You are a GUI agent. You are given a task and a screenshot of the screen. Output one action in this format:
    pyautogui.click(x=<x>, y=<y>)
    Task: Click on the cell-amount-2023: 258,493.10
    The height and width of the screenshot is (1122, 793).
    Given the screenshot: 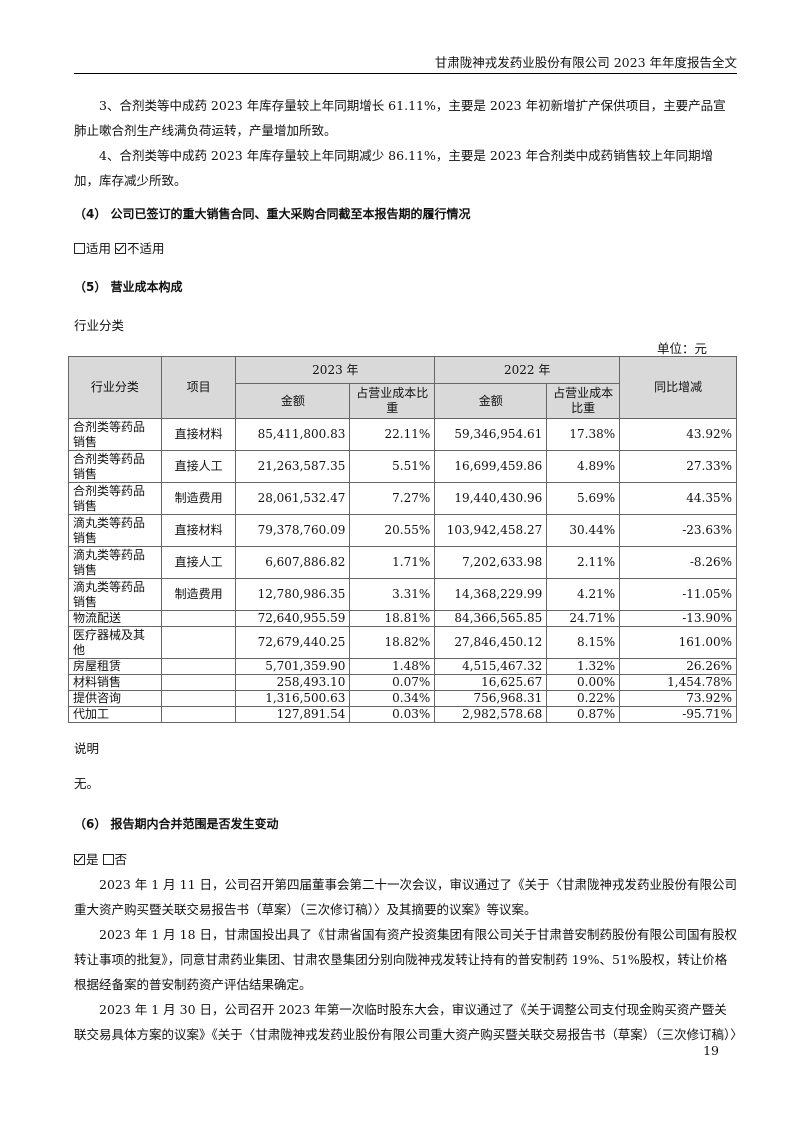 What is the action you would take?
    pyautogui.click(x=293, y=682)
    